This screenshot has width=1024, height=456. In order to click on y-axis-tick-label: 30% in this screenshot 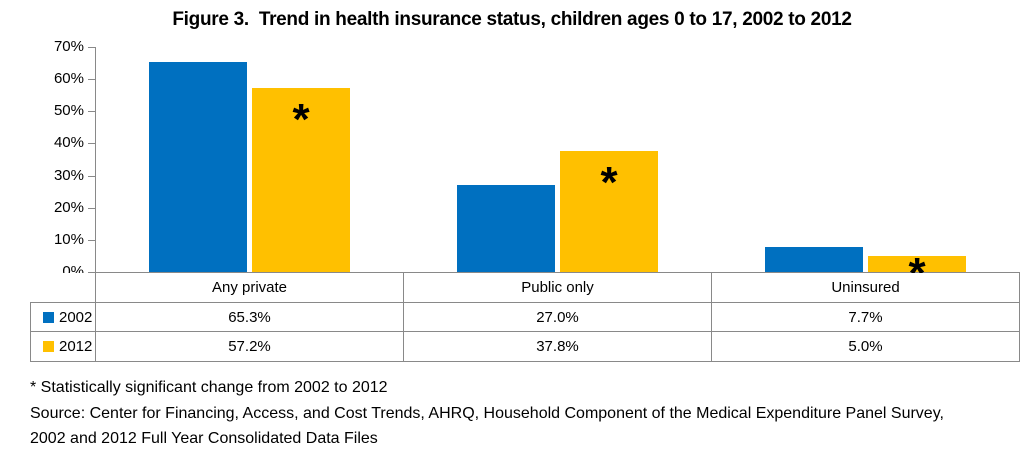, I will do `click(68, 175)`.